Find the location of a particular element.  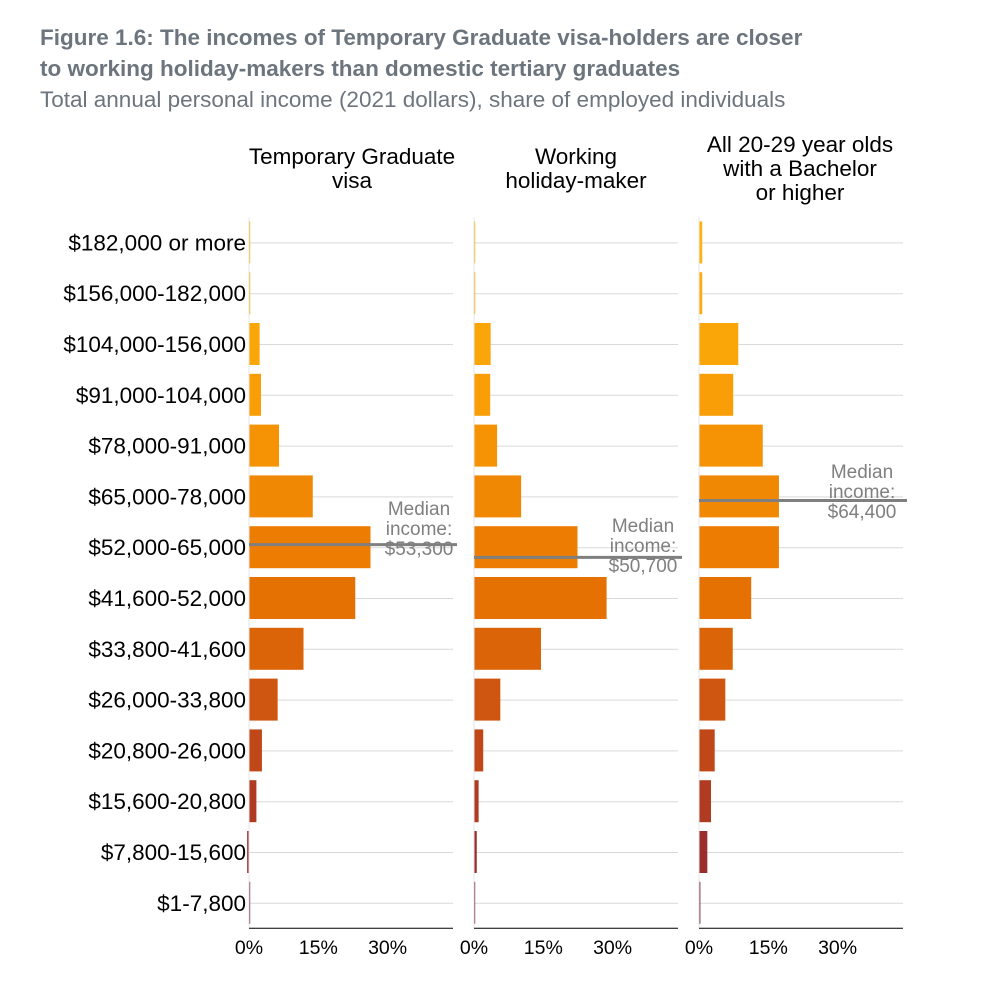

category-label: $20,800-26,000 is located at coordinates (167, 750).